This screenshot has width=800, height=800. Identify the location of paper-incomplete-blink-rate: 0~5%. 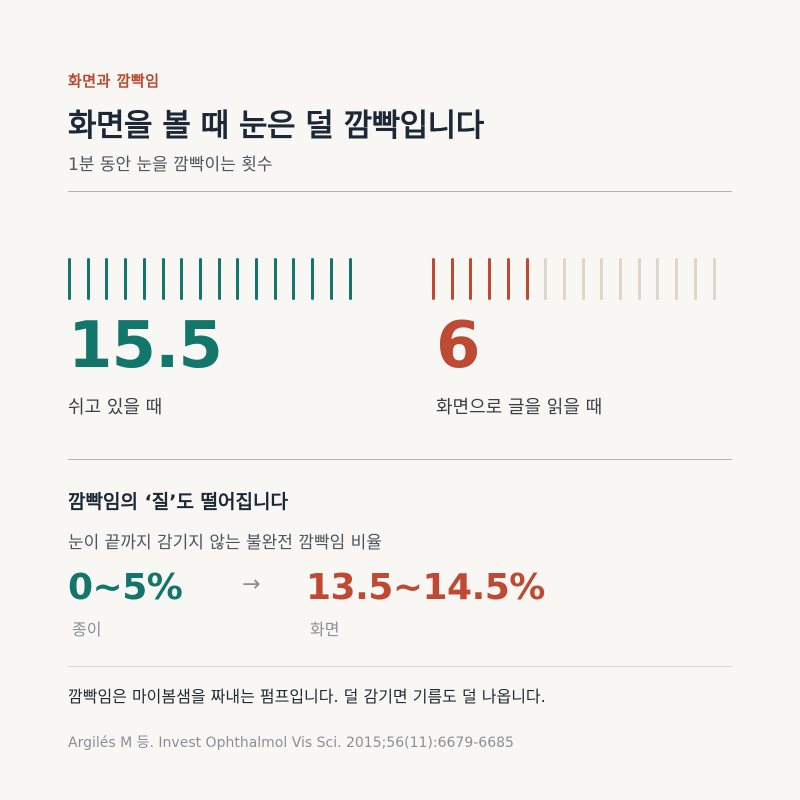
(125, 587).